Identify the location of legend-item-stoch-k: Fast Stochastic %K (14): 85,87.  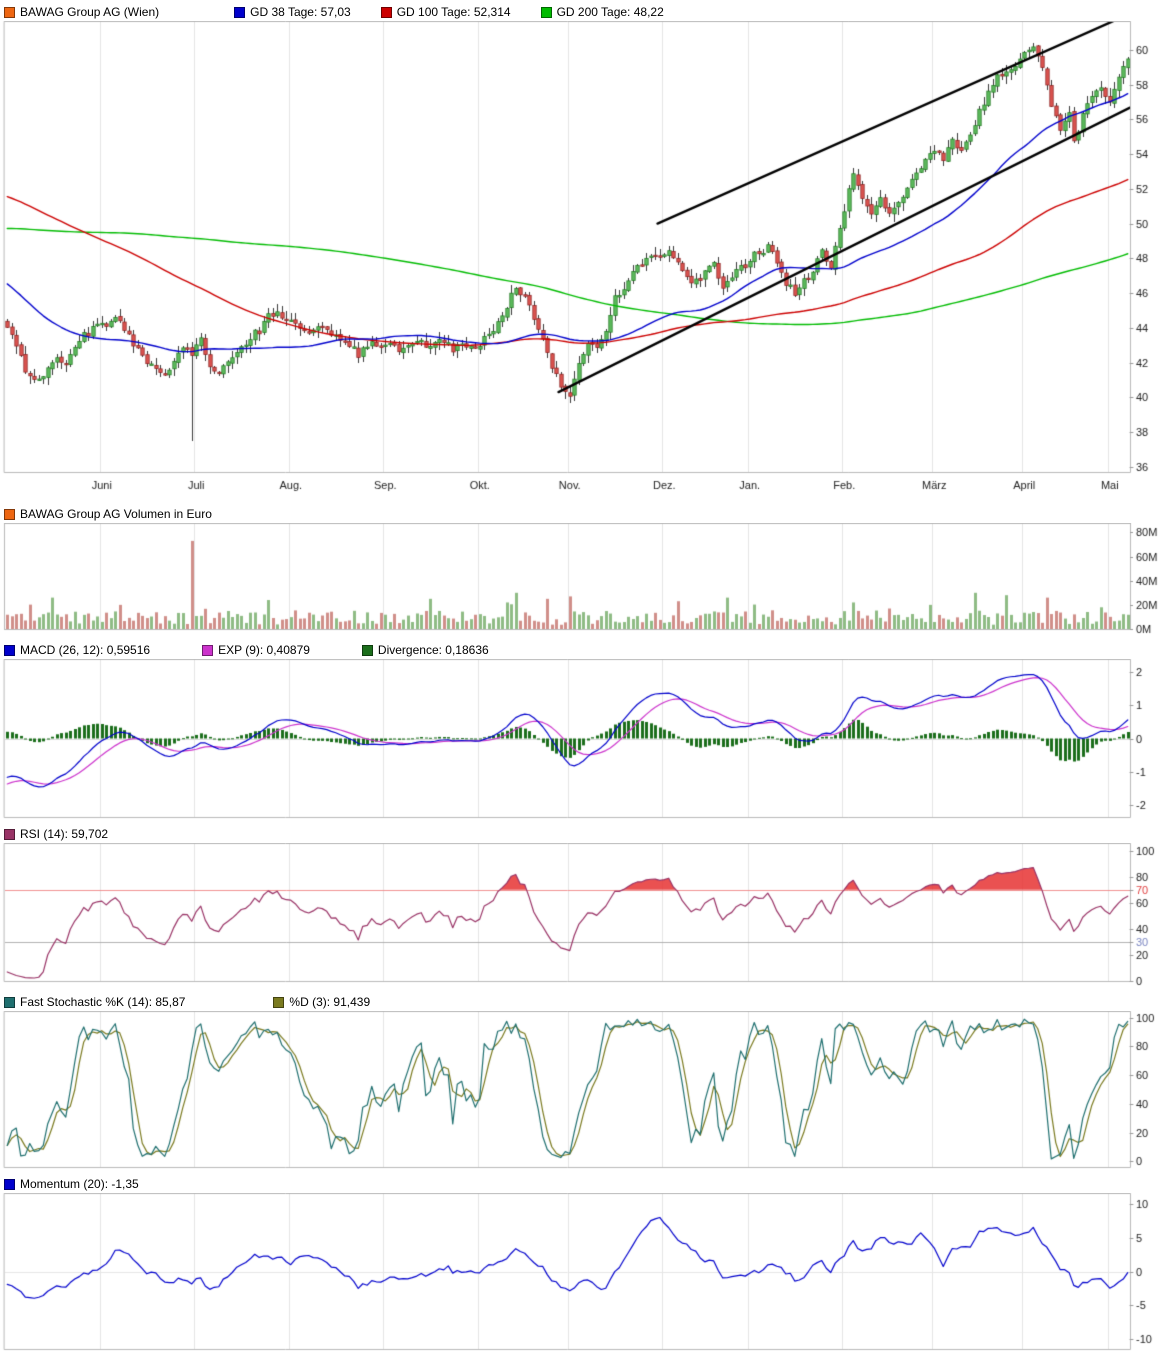
(94, 1002).